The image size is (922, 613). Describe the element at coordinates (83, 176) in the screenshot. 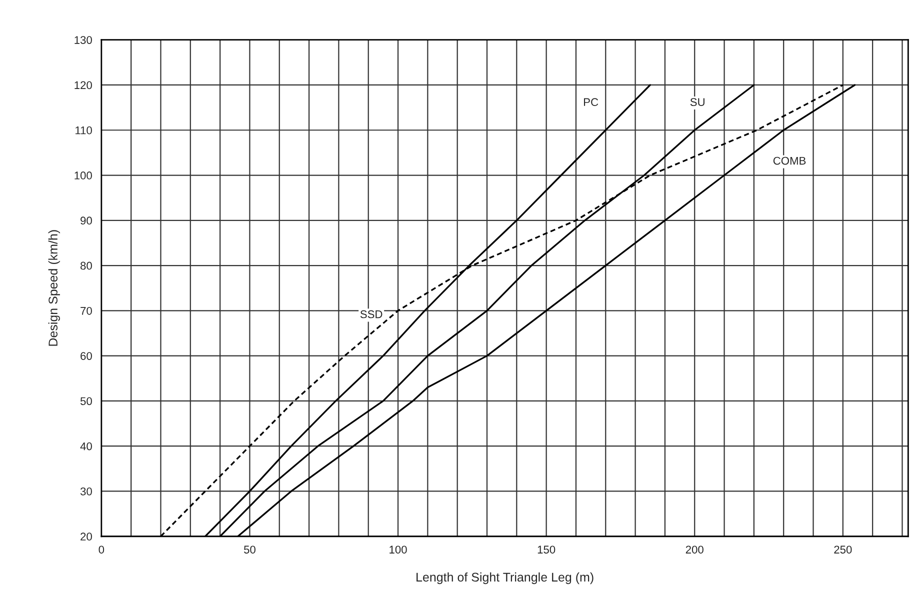

I see `y-tick-label: 100` at that location.